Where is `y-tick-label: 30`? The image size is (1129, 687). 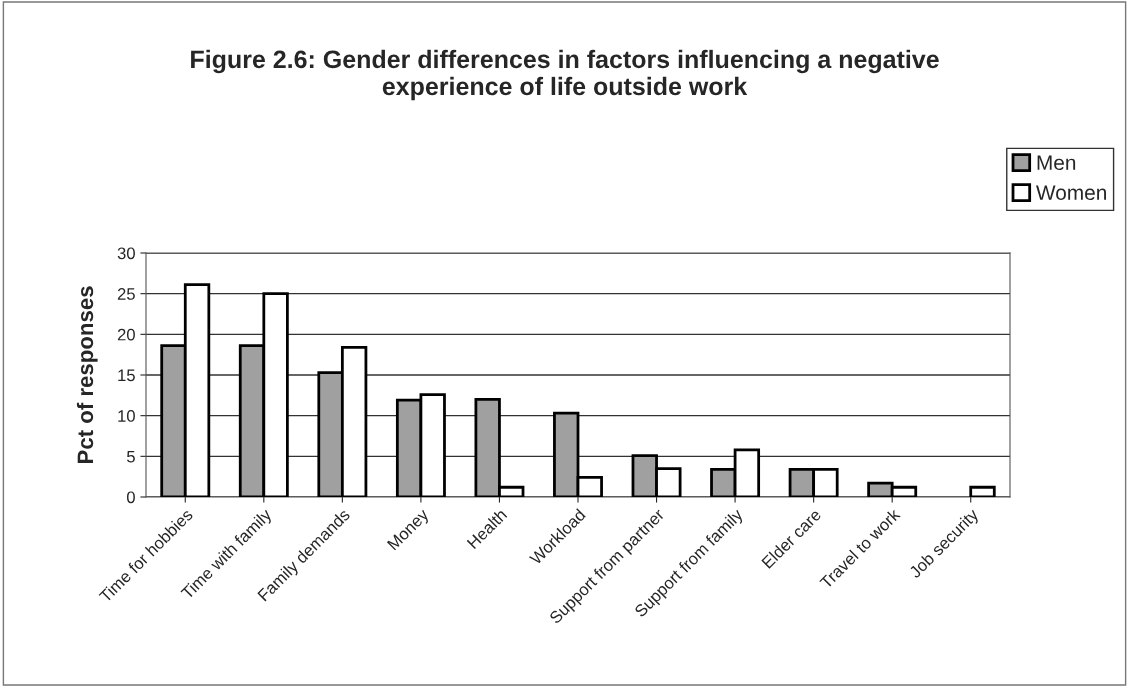
y-tick-label: 30 is located at coordinates (126, 253).